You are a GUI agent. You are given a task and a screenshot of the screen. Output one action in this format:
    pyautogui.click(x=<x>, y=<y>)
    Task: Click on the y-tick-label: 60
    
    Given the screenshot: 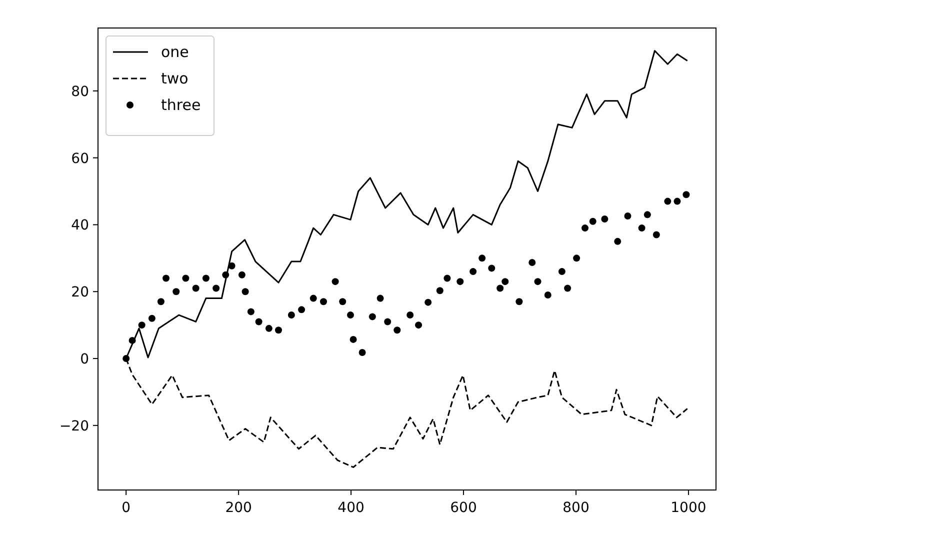 What is the action you would take?
    pyautogui.click(x=80, y=158)
    